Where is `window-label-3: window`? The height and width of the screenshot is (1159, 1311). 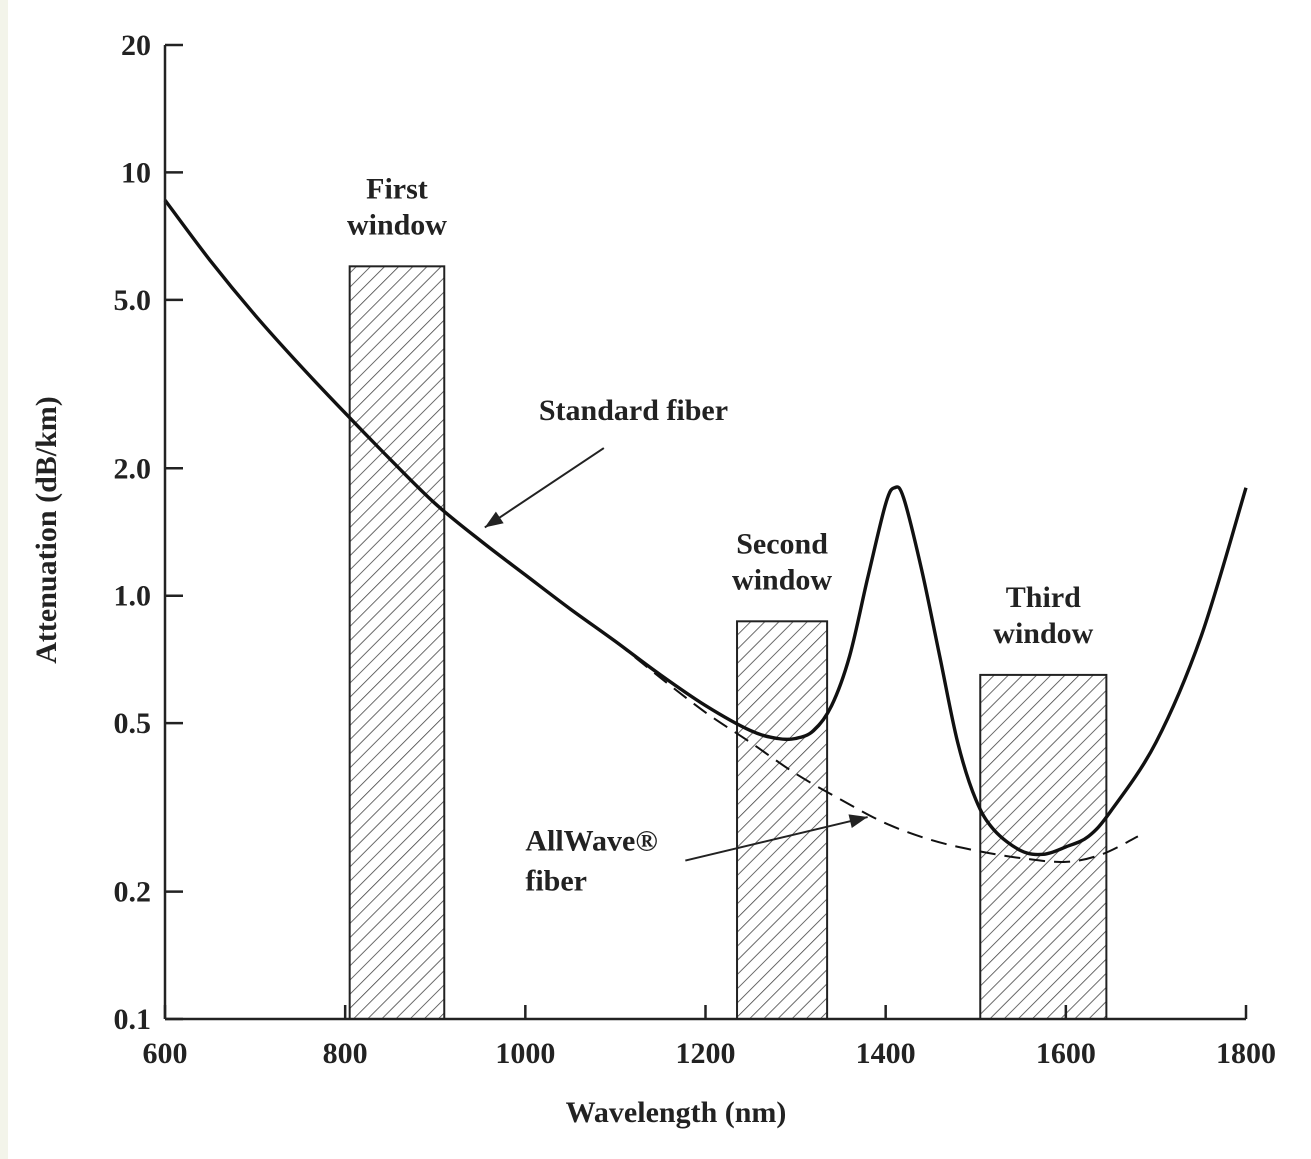 window-label-3: window is located at coordinates (1043, 633).